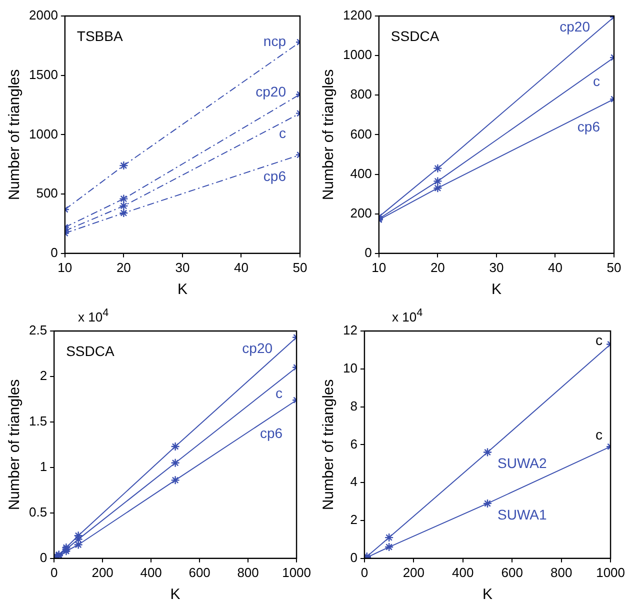 The width and height of the screenshot is (629, 611). What do you see at coordinates (350, 330) in the screenshot?
I see `y-tick-label: 12` at bounding box center [350, 330].